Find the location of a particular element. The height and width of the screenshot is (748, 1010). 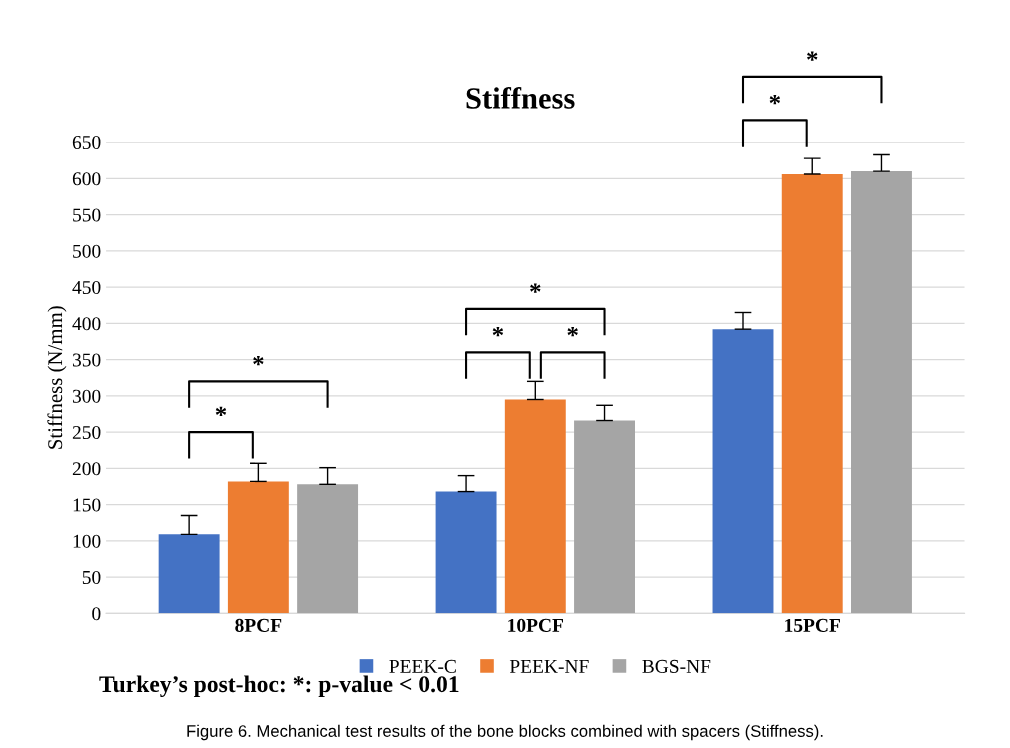

legend-label: BGS-NF is located at coordinates (676, 666).